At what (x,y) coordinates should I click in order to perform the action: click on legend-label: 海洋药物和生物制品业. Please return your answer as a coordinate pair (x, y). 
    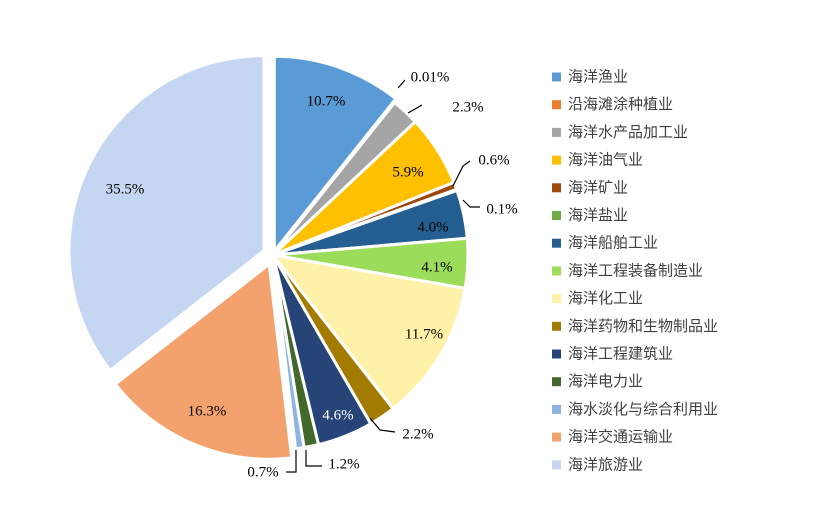
    Looking at the image, I should click on (643, 326).